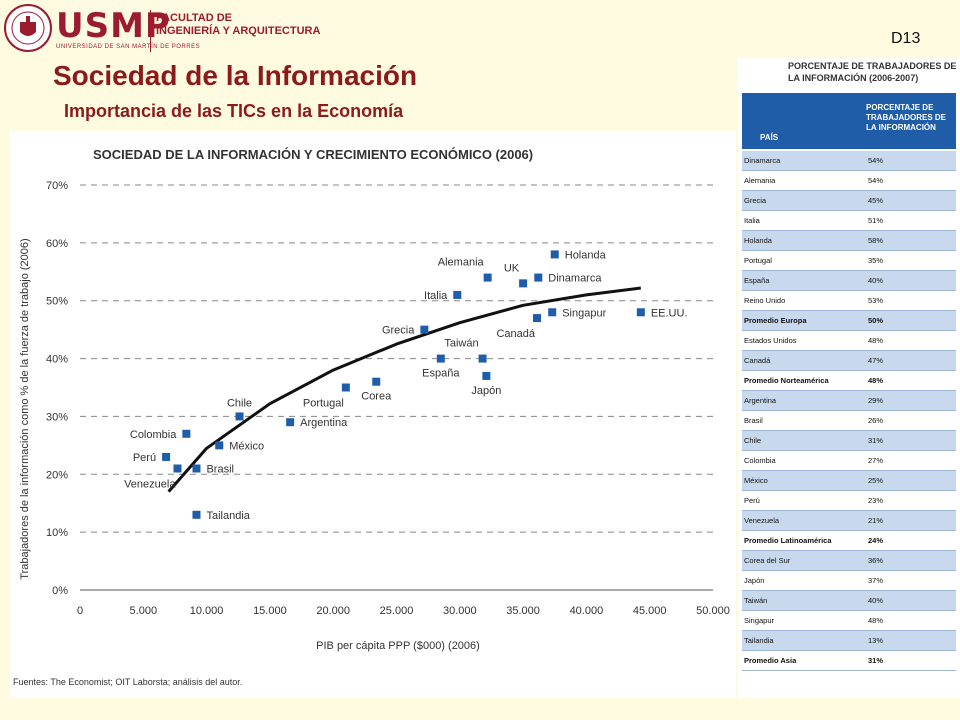 The width and height of the screenshot is (960, 720). Describe the element at coordinates (775, 320) in the screenshot. I see `table-cell-country: Promedio Europa` at that location.